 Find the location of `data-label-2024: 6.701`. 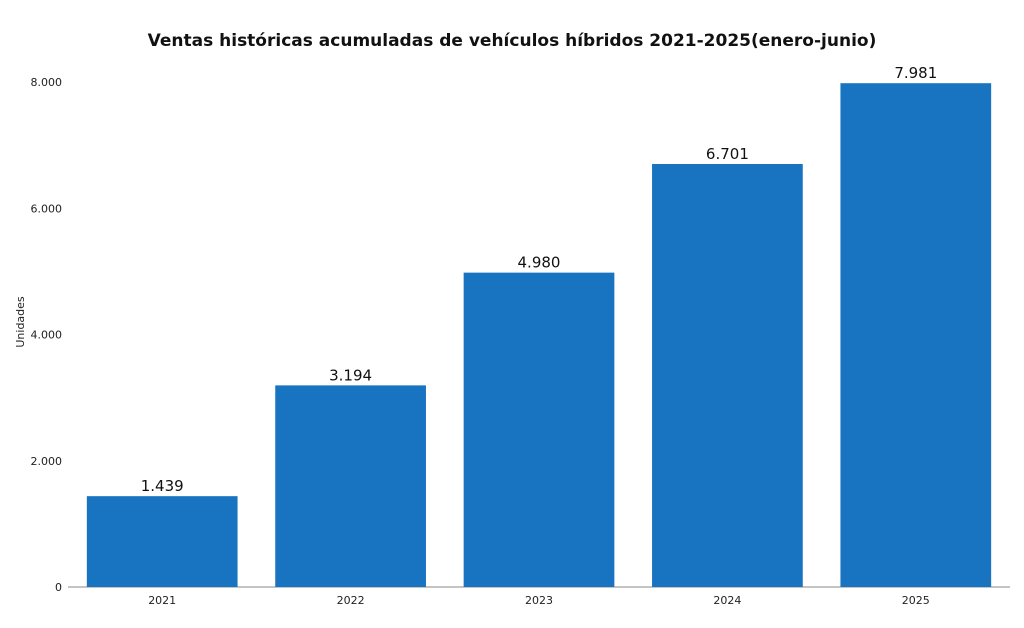

data-label-2024: 6.701 is located at coordinates (727, 154).